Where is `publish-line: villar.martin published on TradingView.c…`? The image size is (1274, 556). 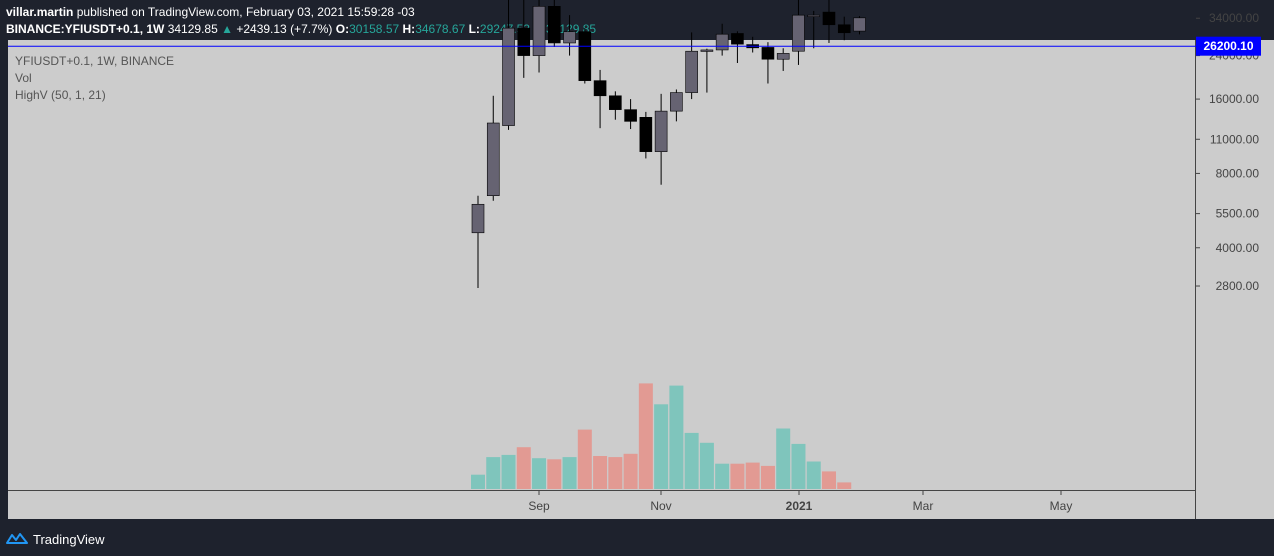
publish-line: villar.martin published on TradingView.c… is located at coordinates (210, 12).